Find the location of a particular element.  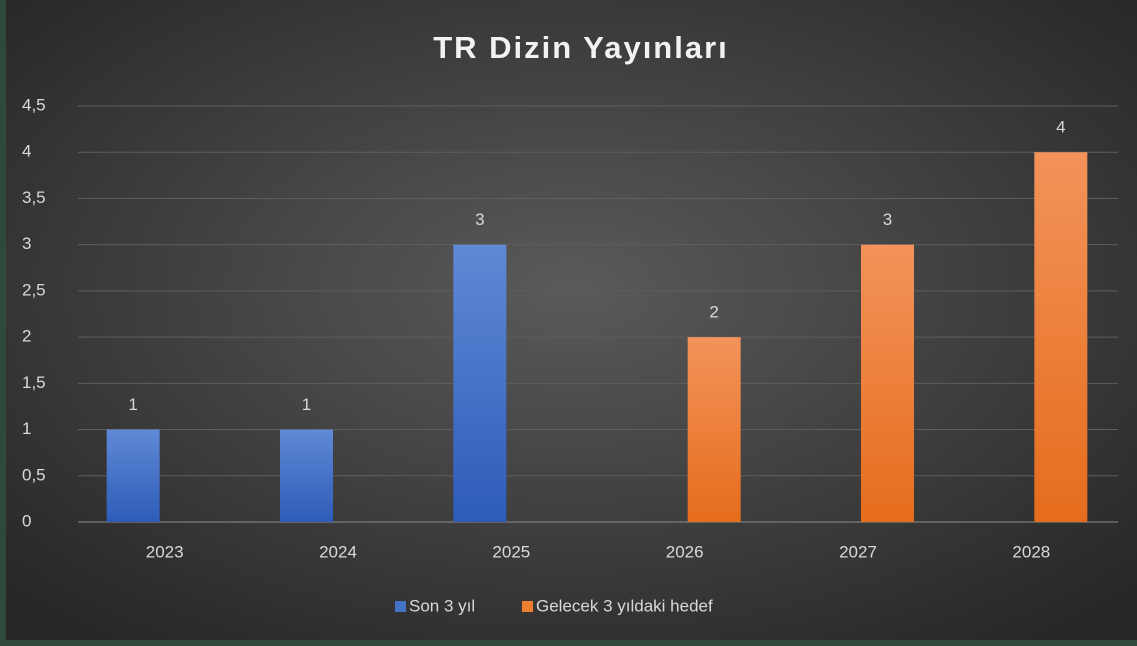

y-tick-label: 2 is located at coordinates (26, 336).